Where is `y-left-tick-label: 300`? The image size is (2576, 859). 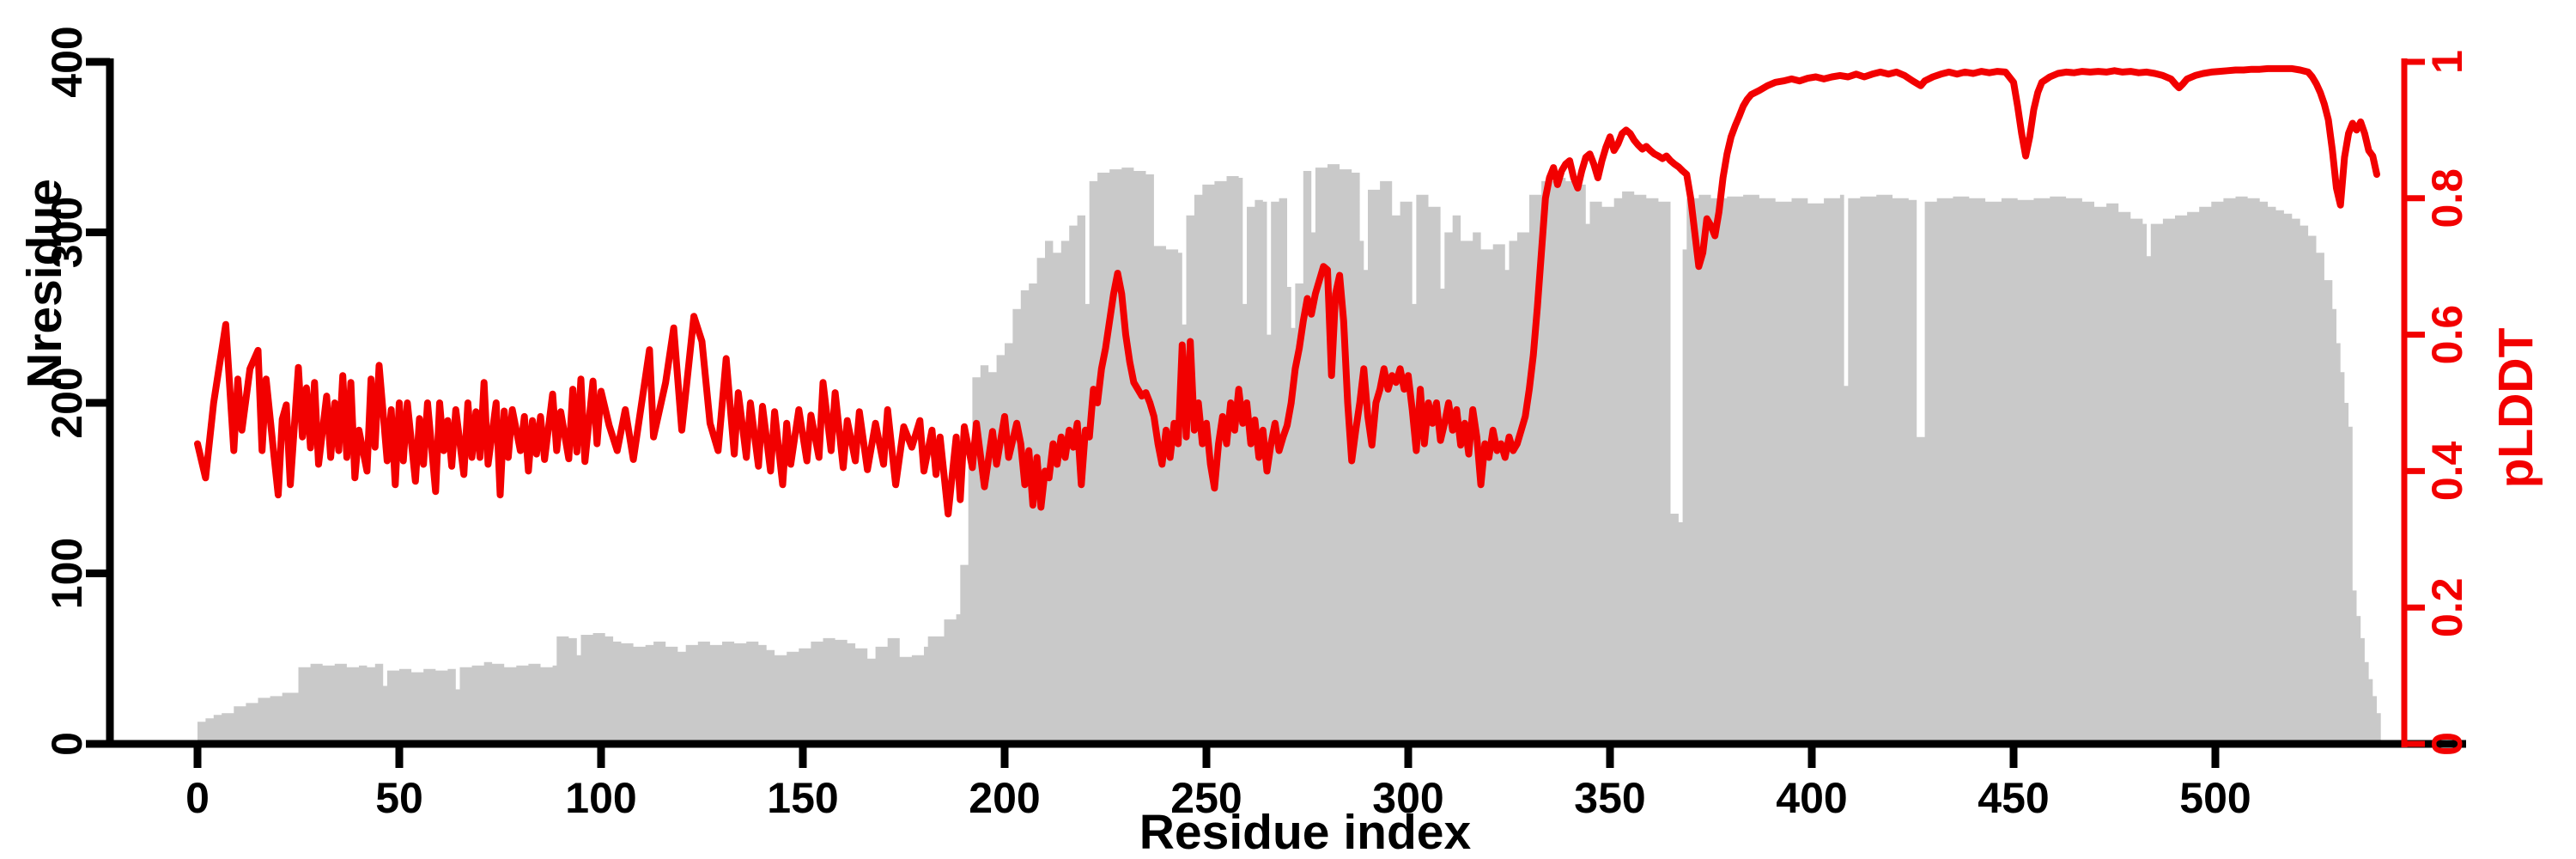
y-left-tick-label: 300 is located at coordinates (67, 232).